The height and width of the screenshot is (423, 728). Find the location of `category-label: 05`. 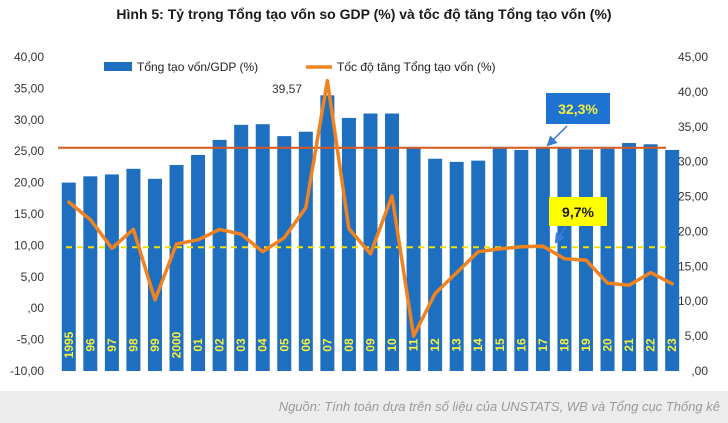

category-label: 05 is located at coordinates (284, 345).